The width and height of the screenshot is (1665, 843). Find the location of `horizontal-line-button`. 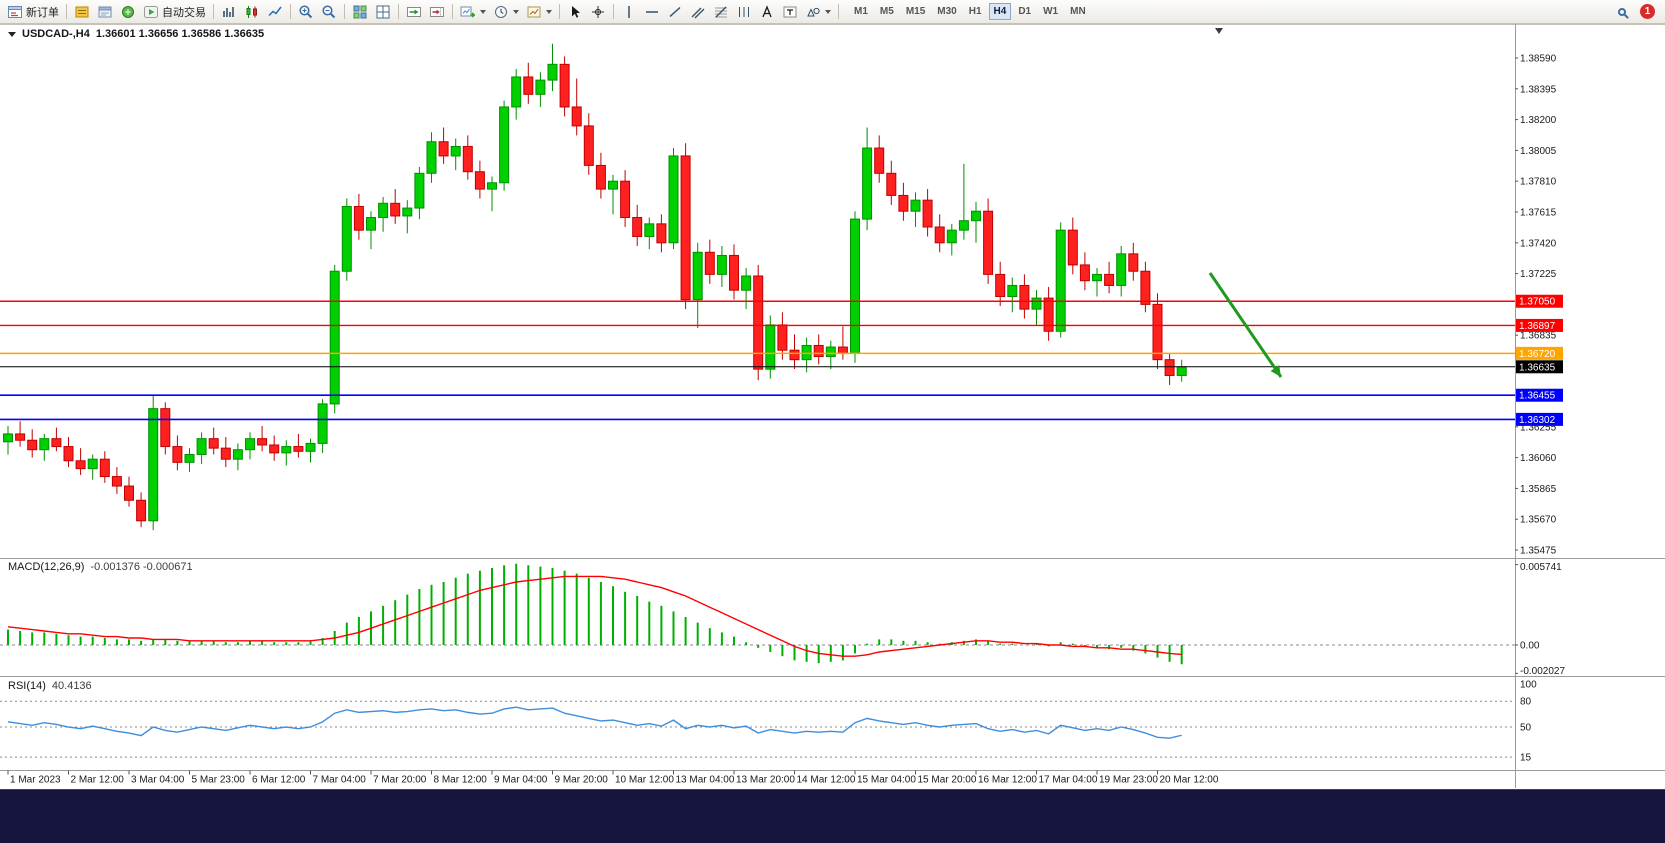

horizontal-line-button is located at coordinates (652, 12).